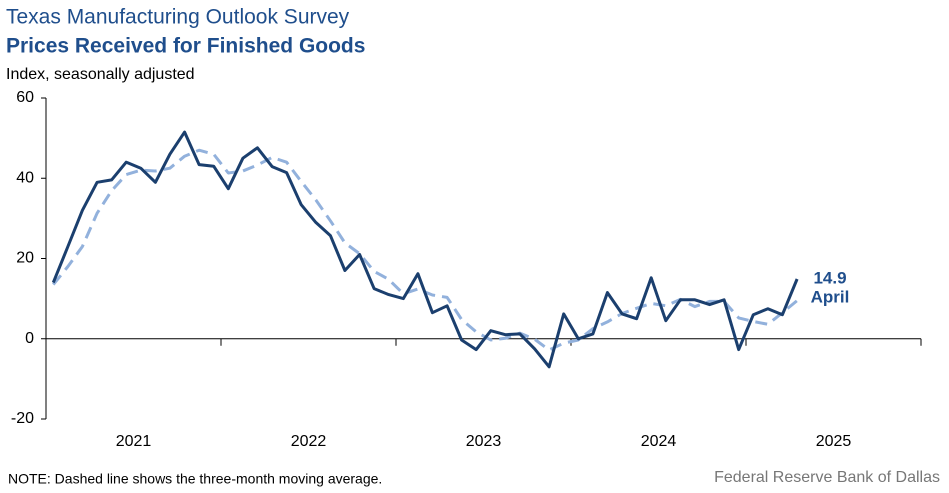  Describe the element at coordinates (830, 296) in the screenshot. I see `annotation: April` at that location.